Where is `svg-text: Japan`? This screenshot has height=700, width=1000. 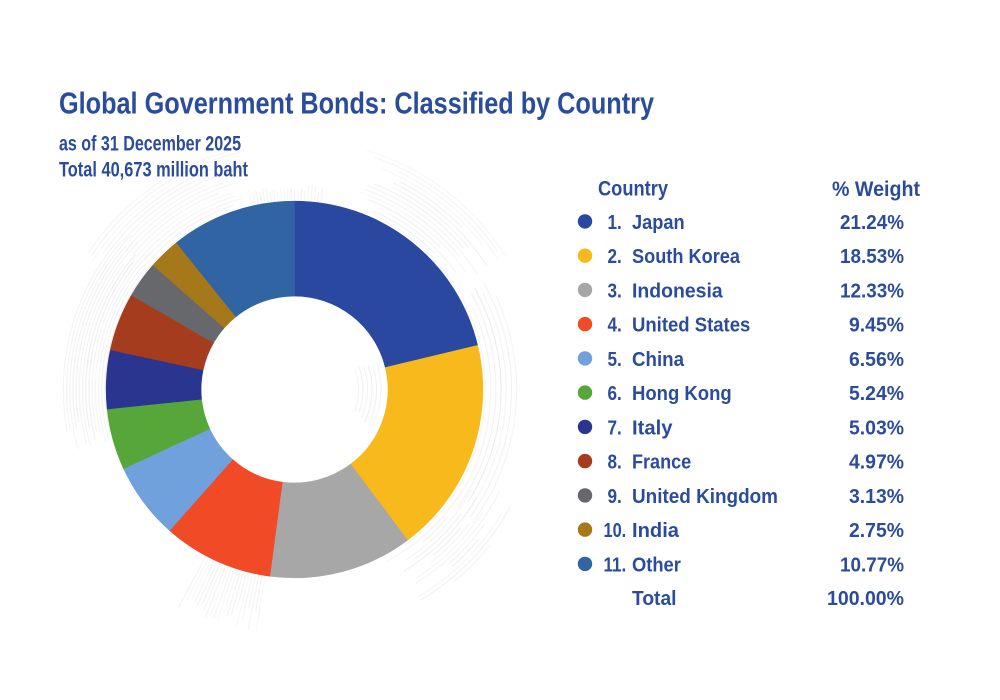
svg-text: Japan is located at coordinates (658, 222).